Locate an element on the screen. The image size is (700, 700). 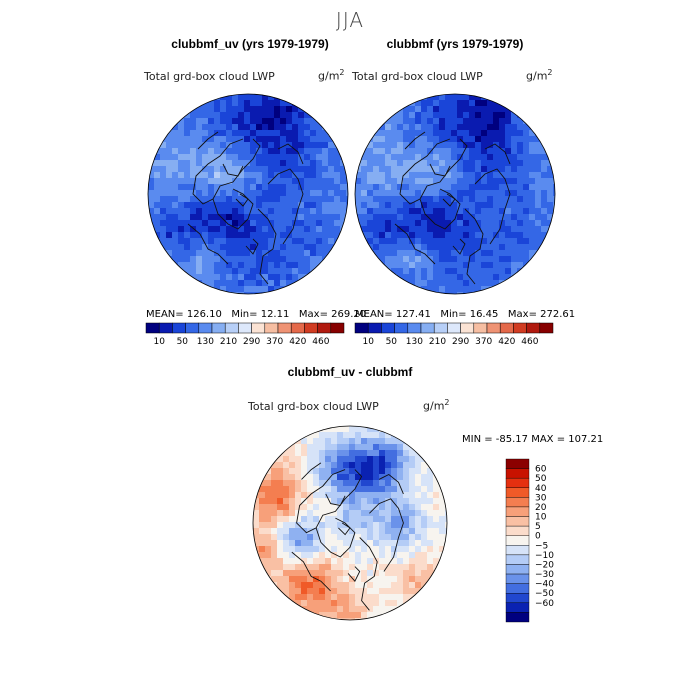
panel-2-stats: MEAN= 127.41 Min= 16.45 Max= 272.61 is located at coordinates (465, 314).